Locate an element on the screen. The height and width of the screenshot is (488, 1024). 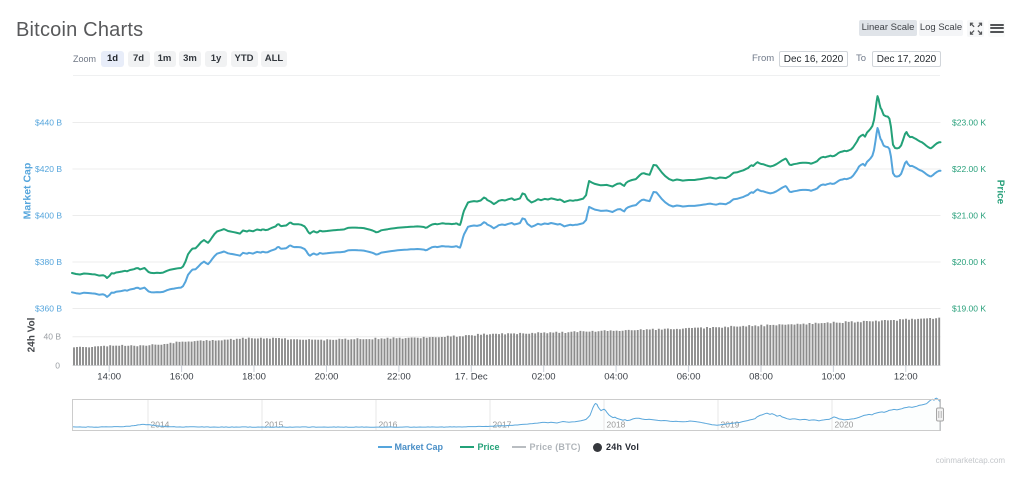
svg-text: 2019 is located at coordinates (730, 425).